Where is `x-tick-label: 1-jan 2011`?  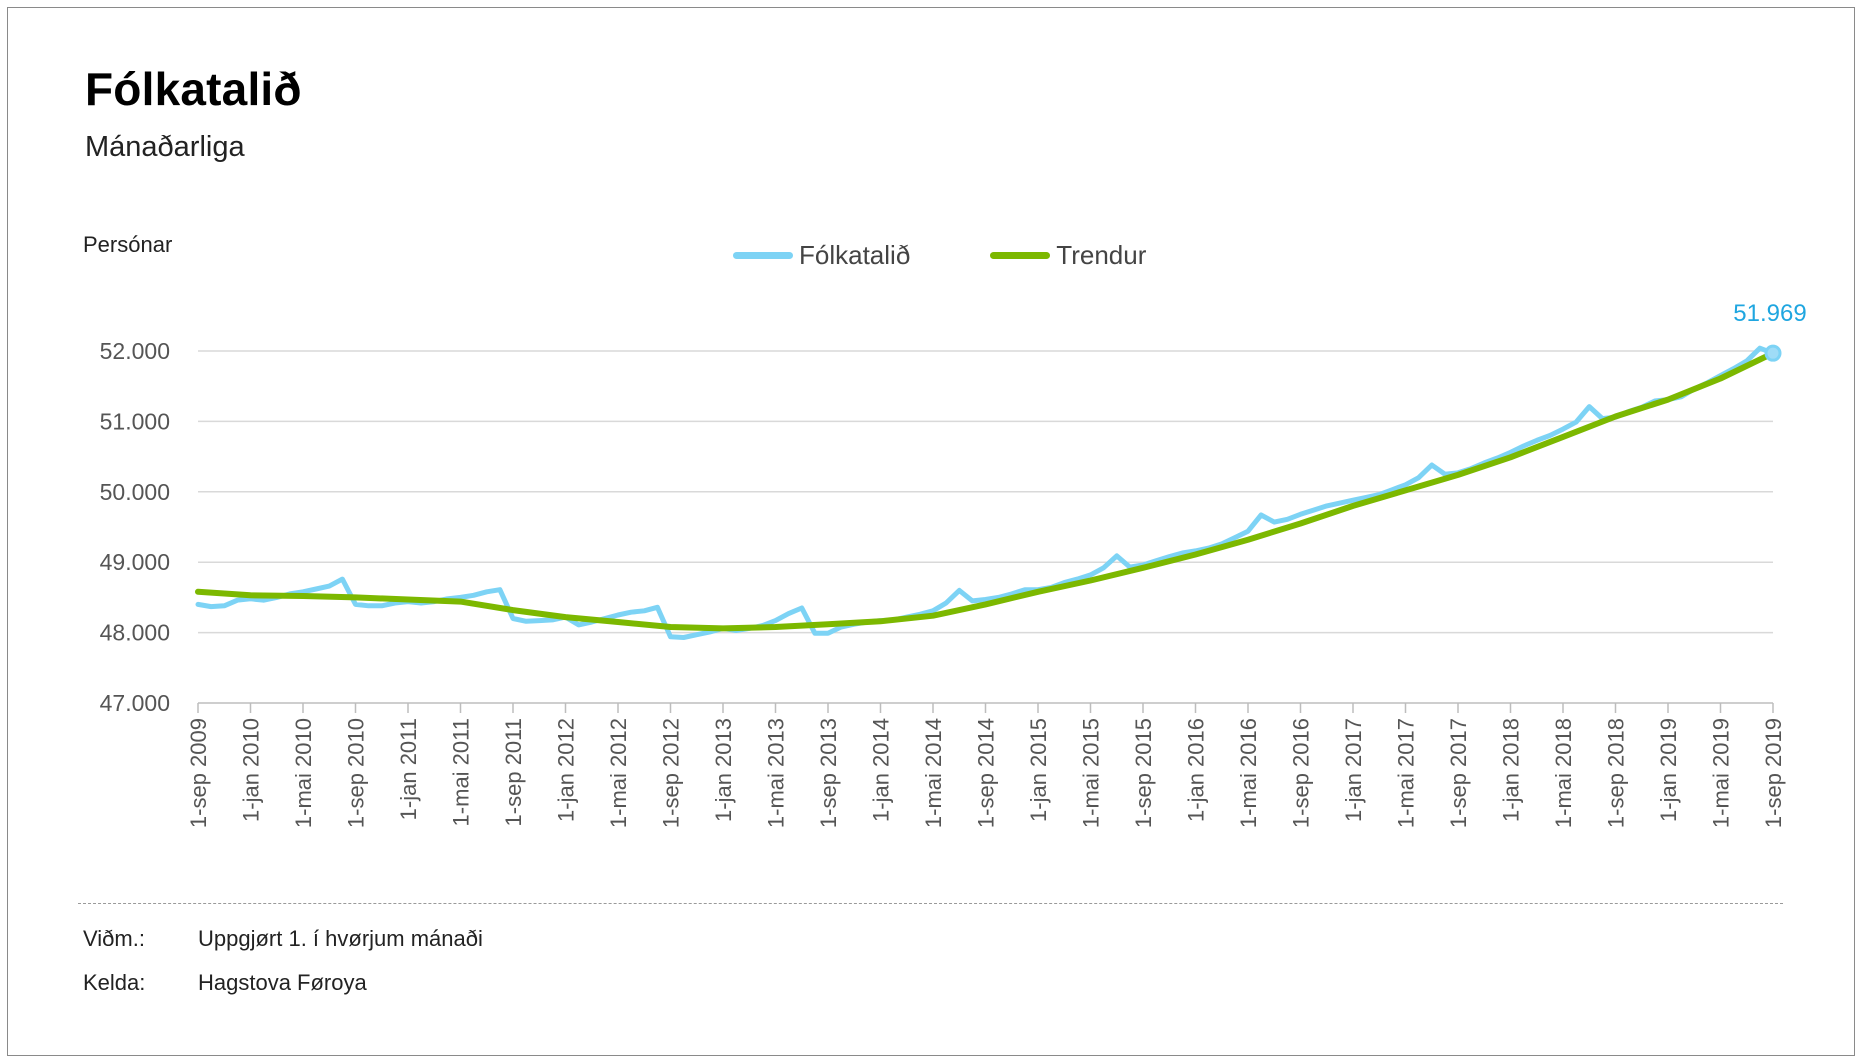
x-tick-label: 1-jan 2011 is located at coordinates (408, 769).